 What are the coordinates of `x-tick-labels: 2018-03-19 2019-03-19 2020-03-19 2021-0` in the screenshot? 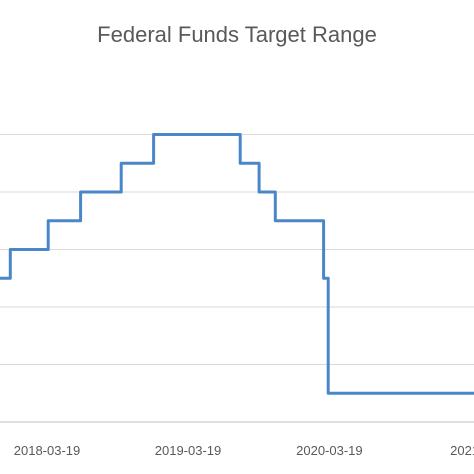 It's located at (244, 450).